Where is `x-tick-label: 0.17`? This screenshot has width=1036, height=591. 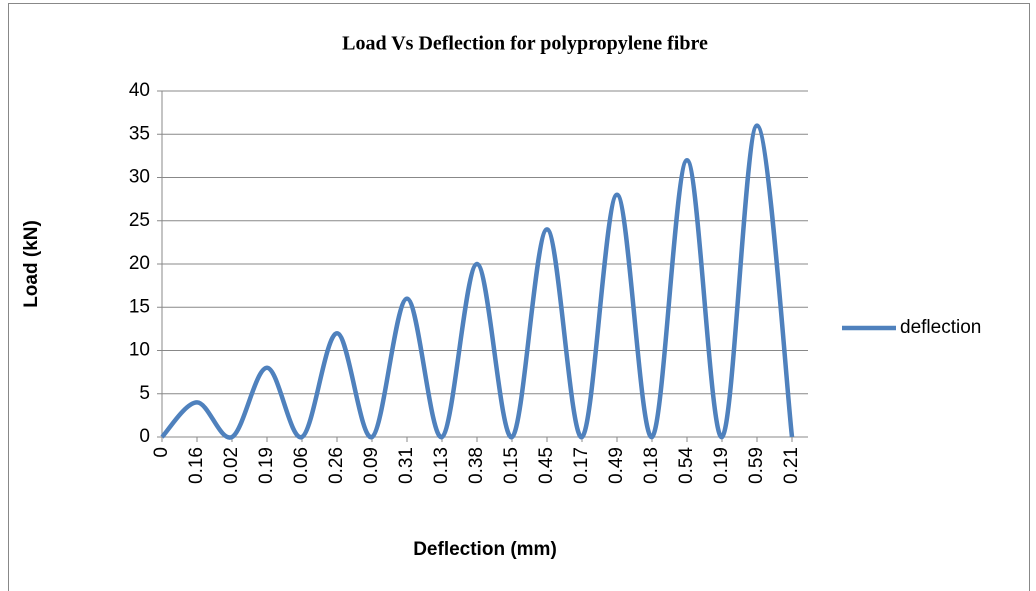
x-tick-label: 0.17 is located at coordinates (581, 465).